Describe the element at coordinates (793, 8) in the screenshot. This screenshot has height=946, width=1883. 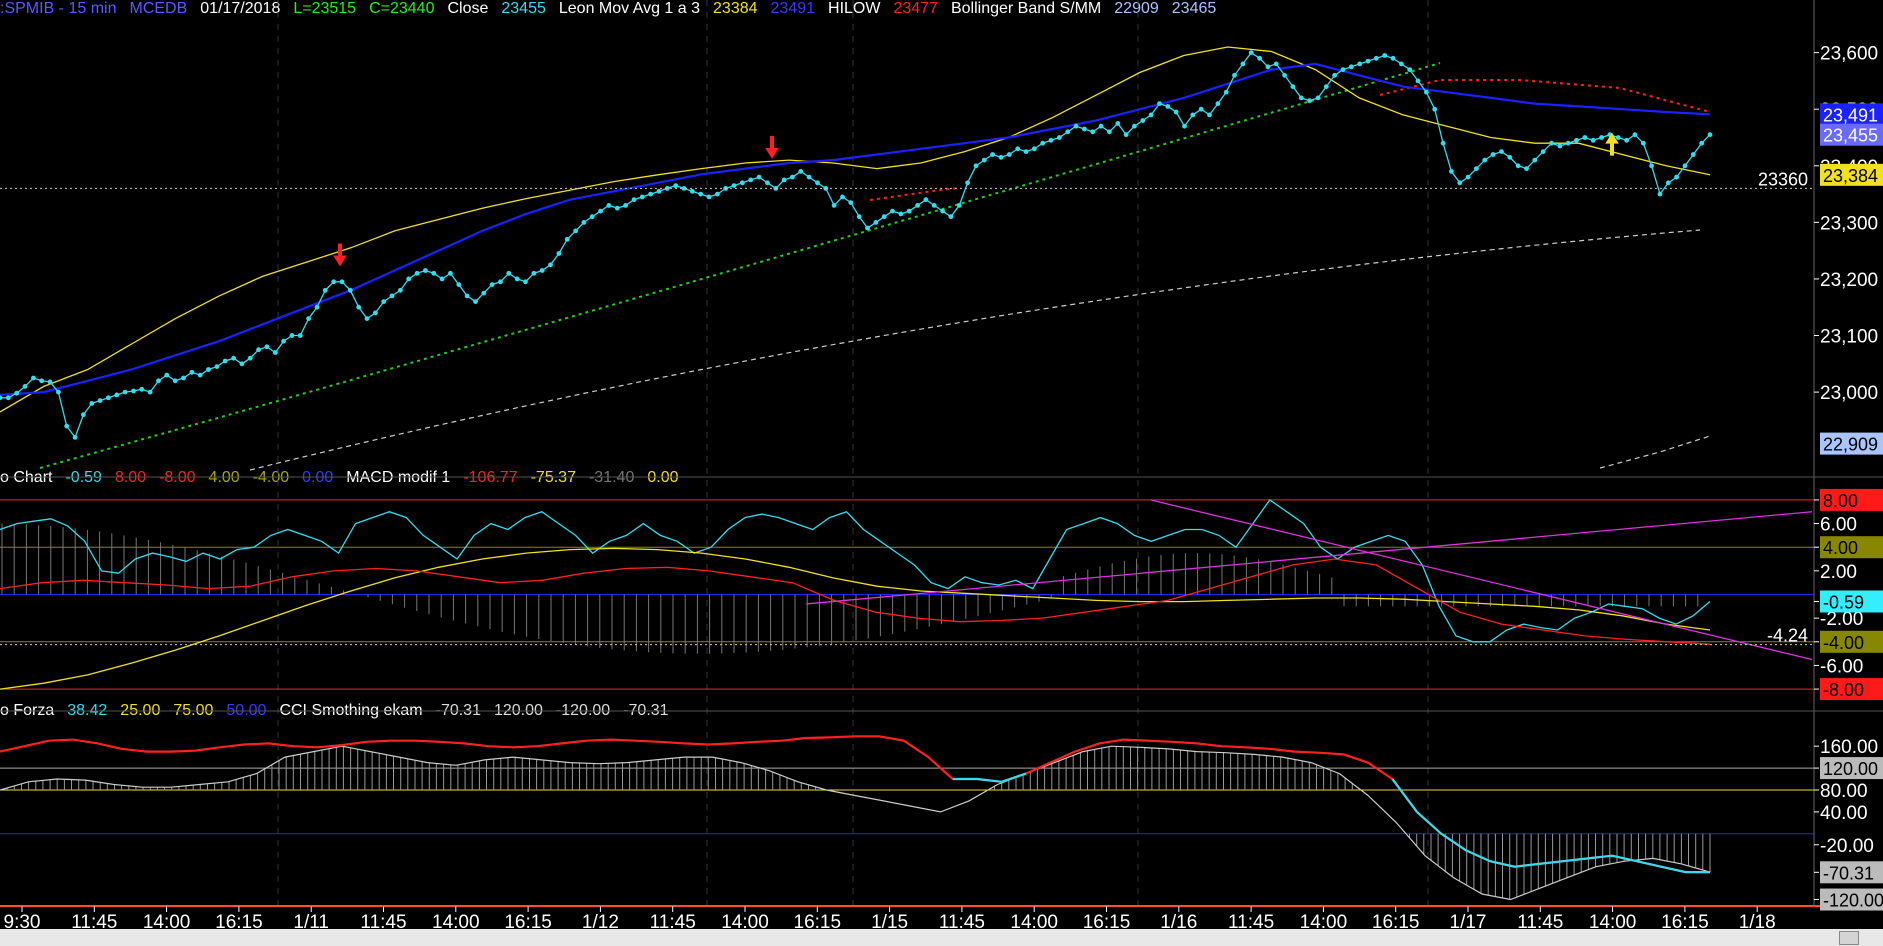
I see `price-header-item: 23491` at that location.